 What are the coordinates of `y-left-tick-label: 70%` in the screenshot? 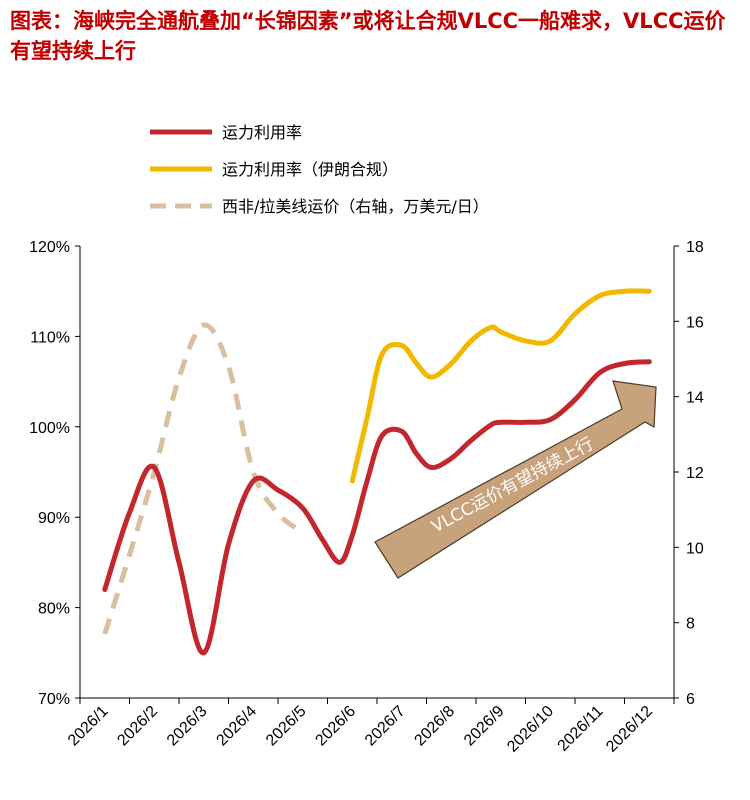 It's located at (54, 699).